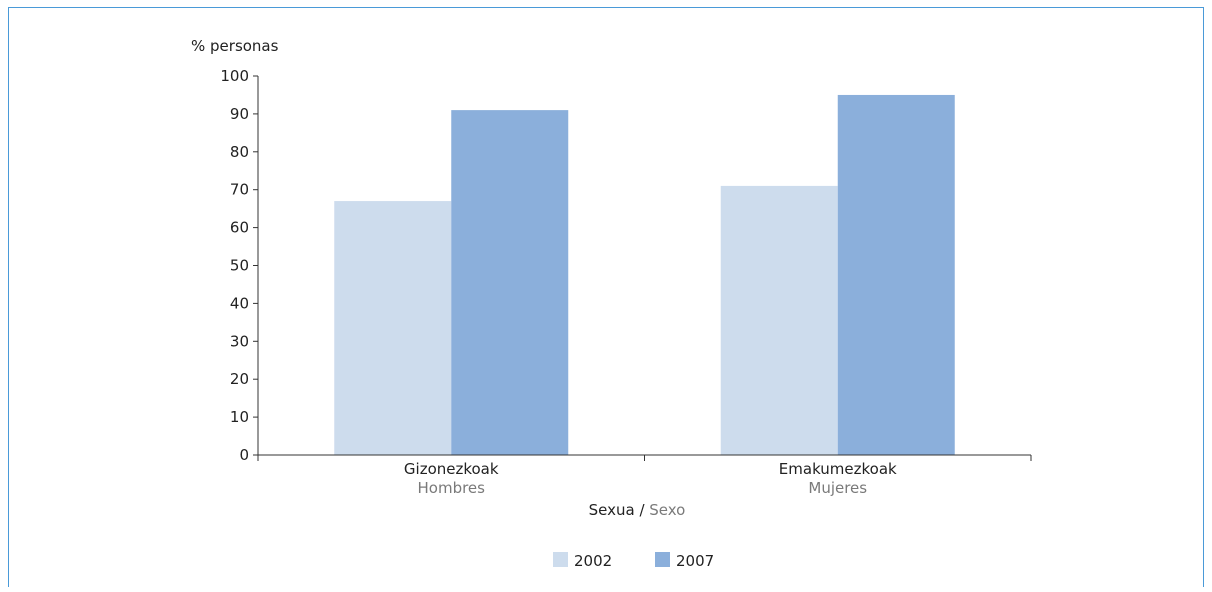 The height and width of the screenshot is (592, 1212). What do you see at coordinates (239, 303) in the screenshot?
I see `y-tick-label: 40` at bounding box center [239, 303].